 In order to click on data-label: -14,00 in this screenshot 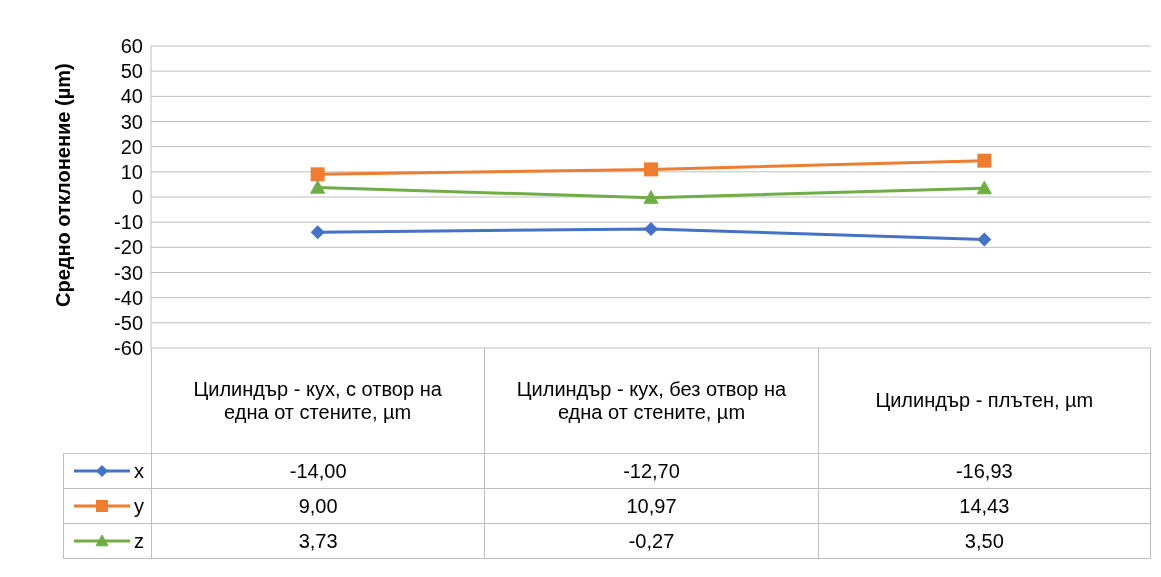, I will do `click(318, 471)`.